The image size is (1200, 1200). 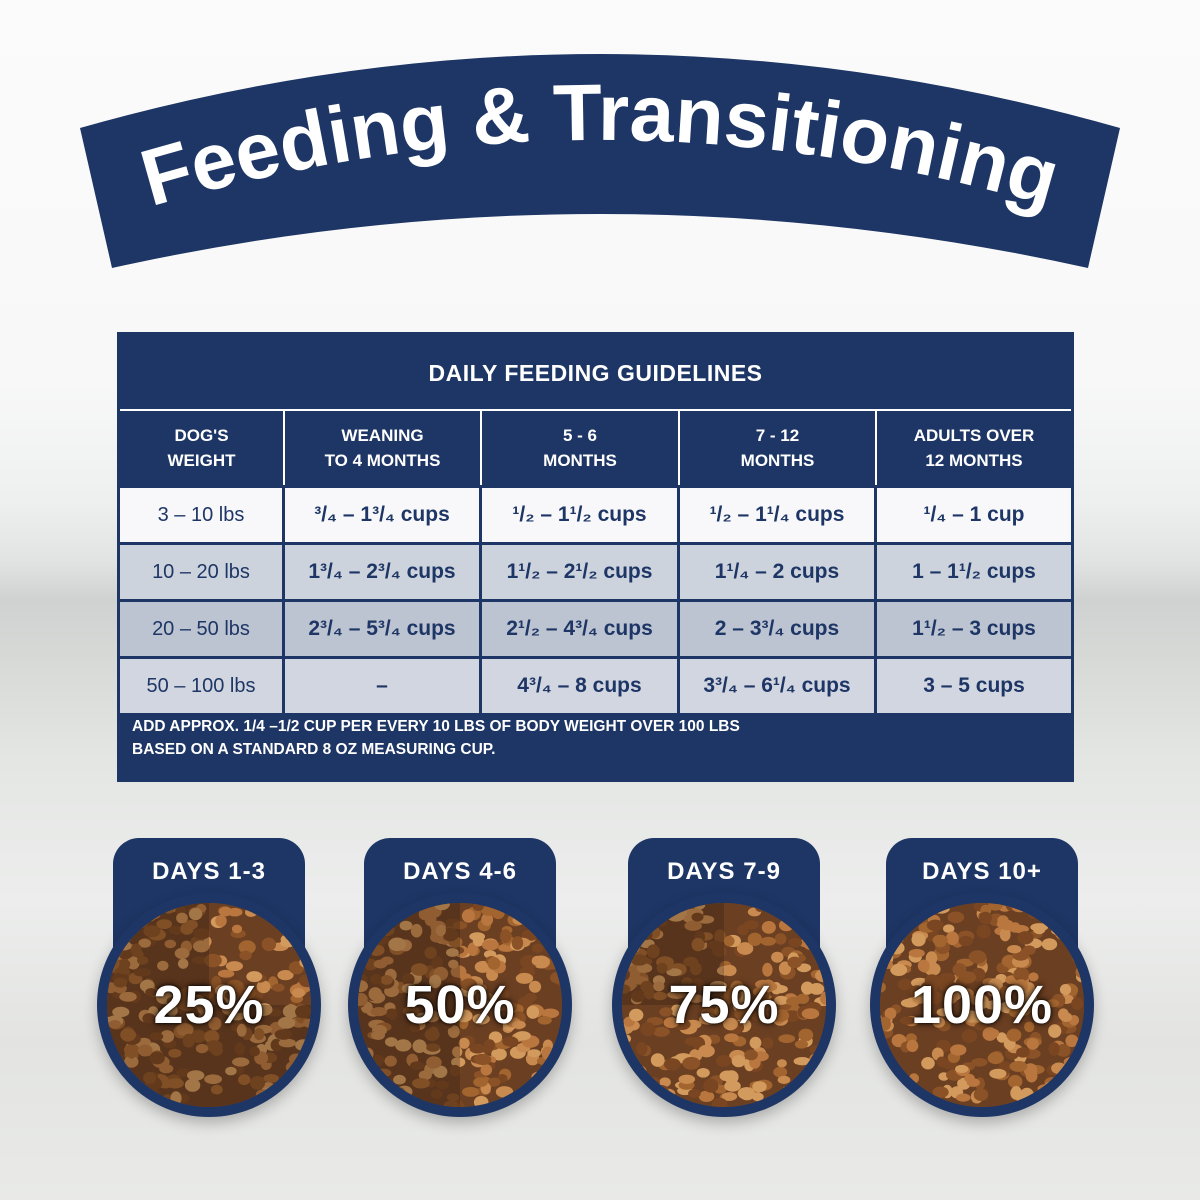 What do you see at coordinates (778, 684) in the screenshot?
I see `cups-cell: 3³/₄ – 6¹/₄ cups` at bounding box center [778, 684].